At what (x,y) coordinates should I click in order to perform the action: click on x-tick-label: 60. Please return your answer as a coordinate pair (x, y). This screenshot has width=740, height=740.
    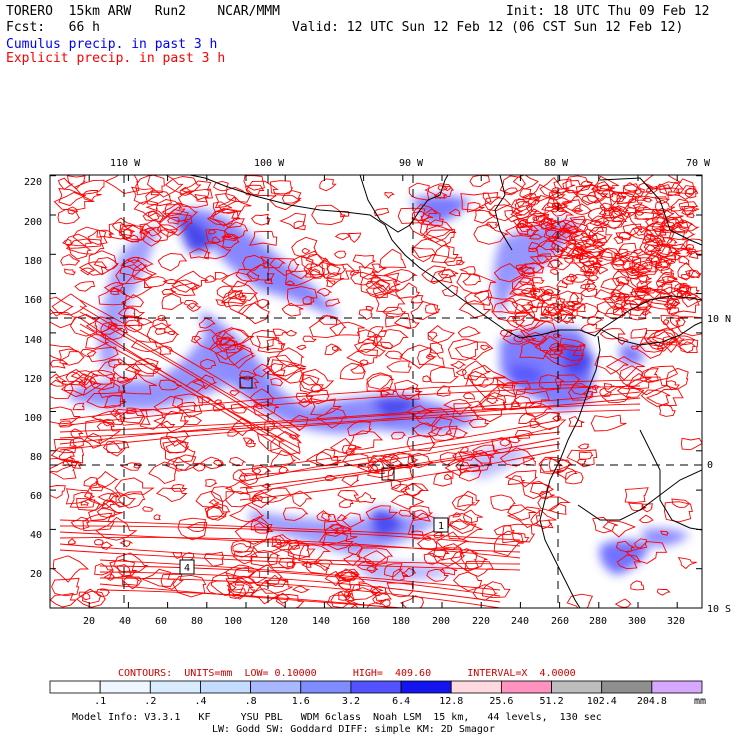
    Looking at the image, I should click on (161, 621).